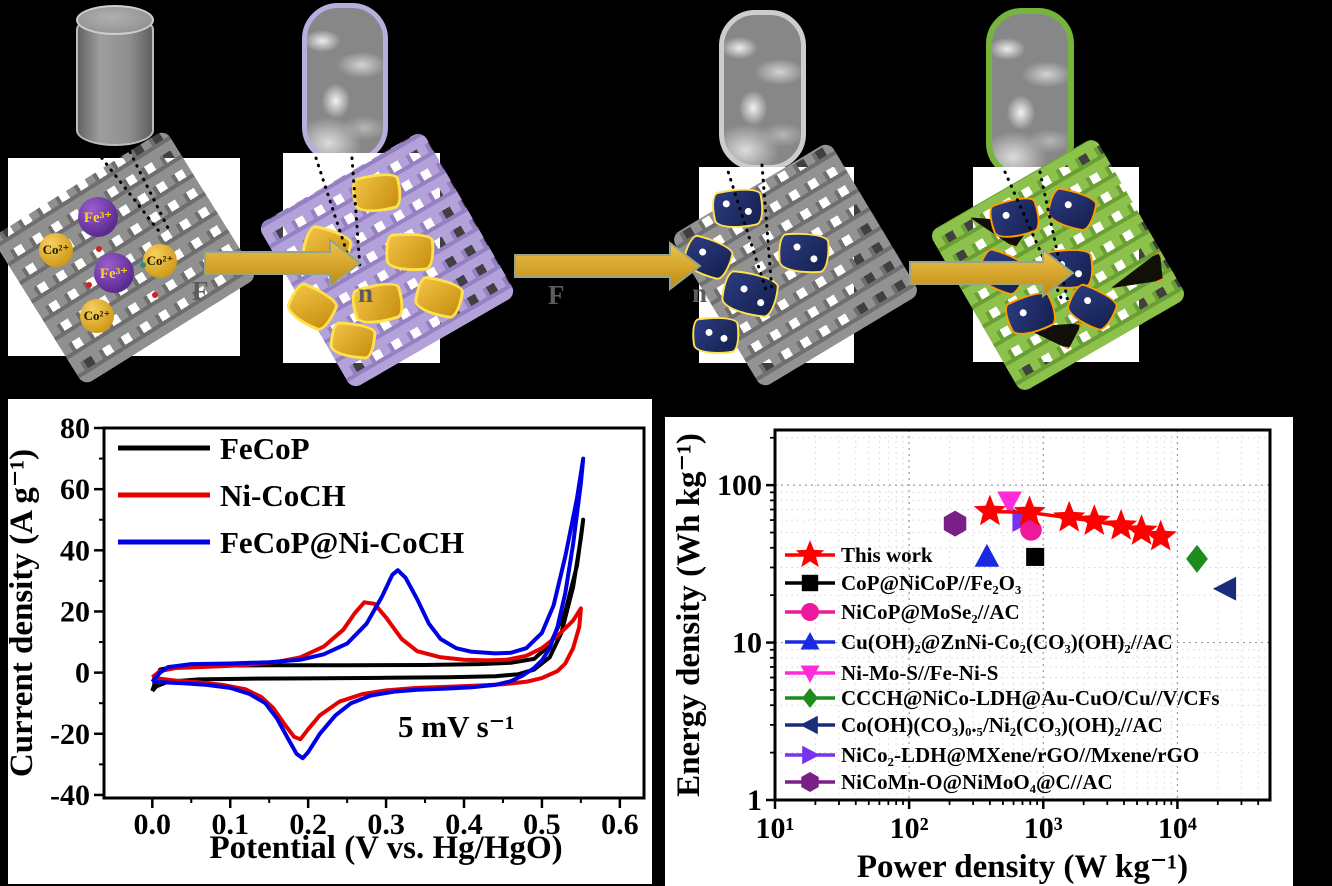 This screenshot has width=1332, height=886. What do you see at coordinates (689, 615) in the screenshot?
I see `ragone-y-axis-label: Energy density (Wh kg⁻¹)` at bounding box center [689, 615].